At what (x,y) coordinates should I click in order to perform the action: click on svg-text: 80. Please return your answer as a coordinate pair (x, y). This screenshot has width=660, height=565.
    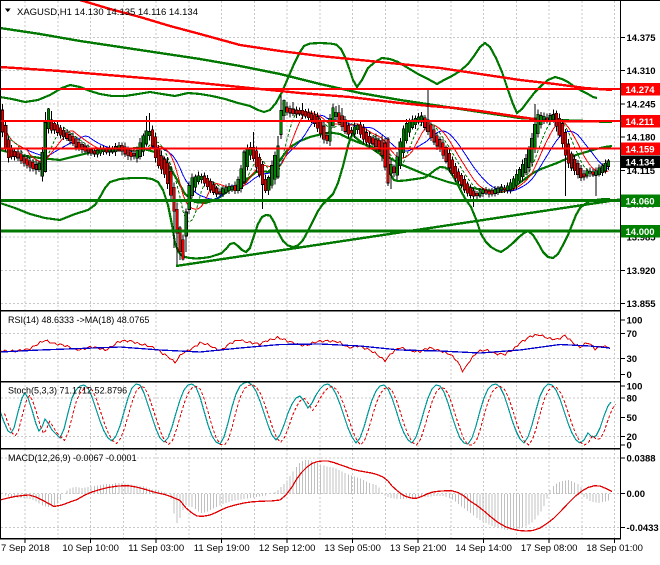
    Looking at the image, I should click on (632, 399).